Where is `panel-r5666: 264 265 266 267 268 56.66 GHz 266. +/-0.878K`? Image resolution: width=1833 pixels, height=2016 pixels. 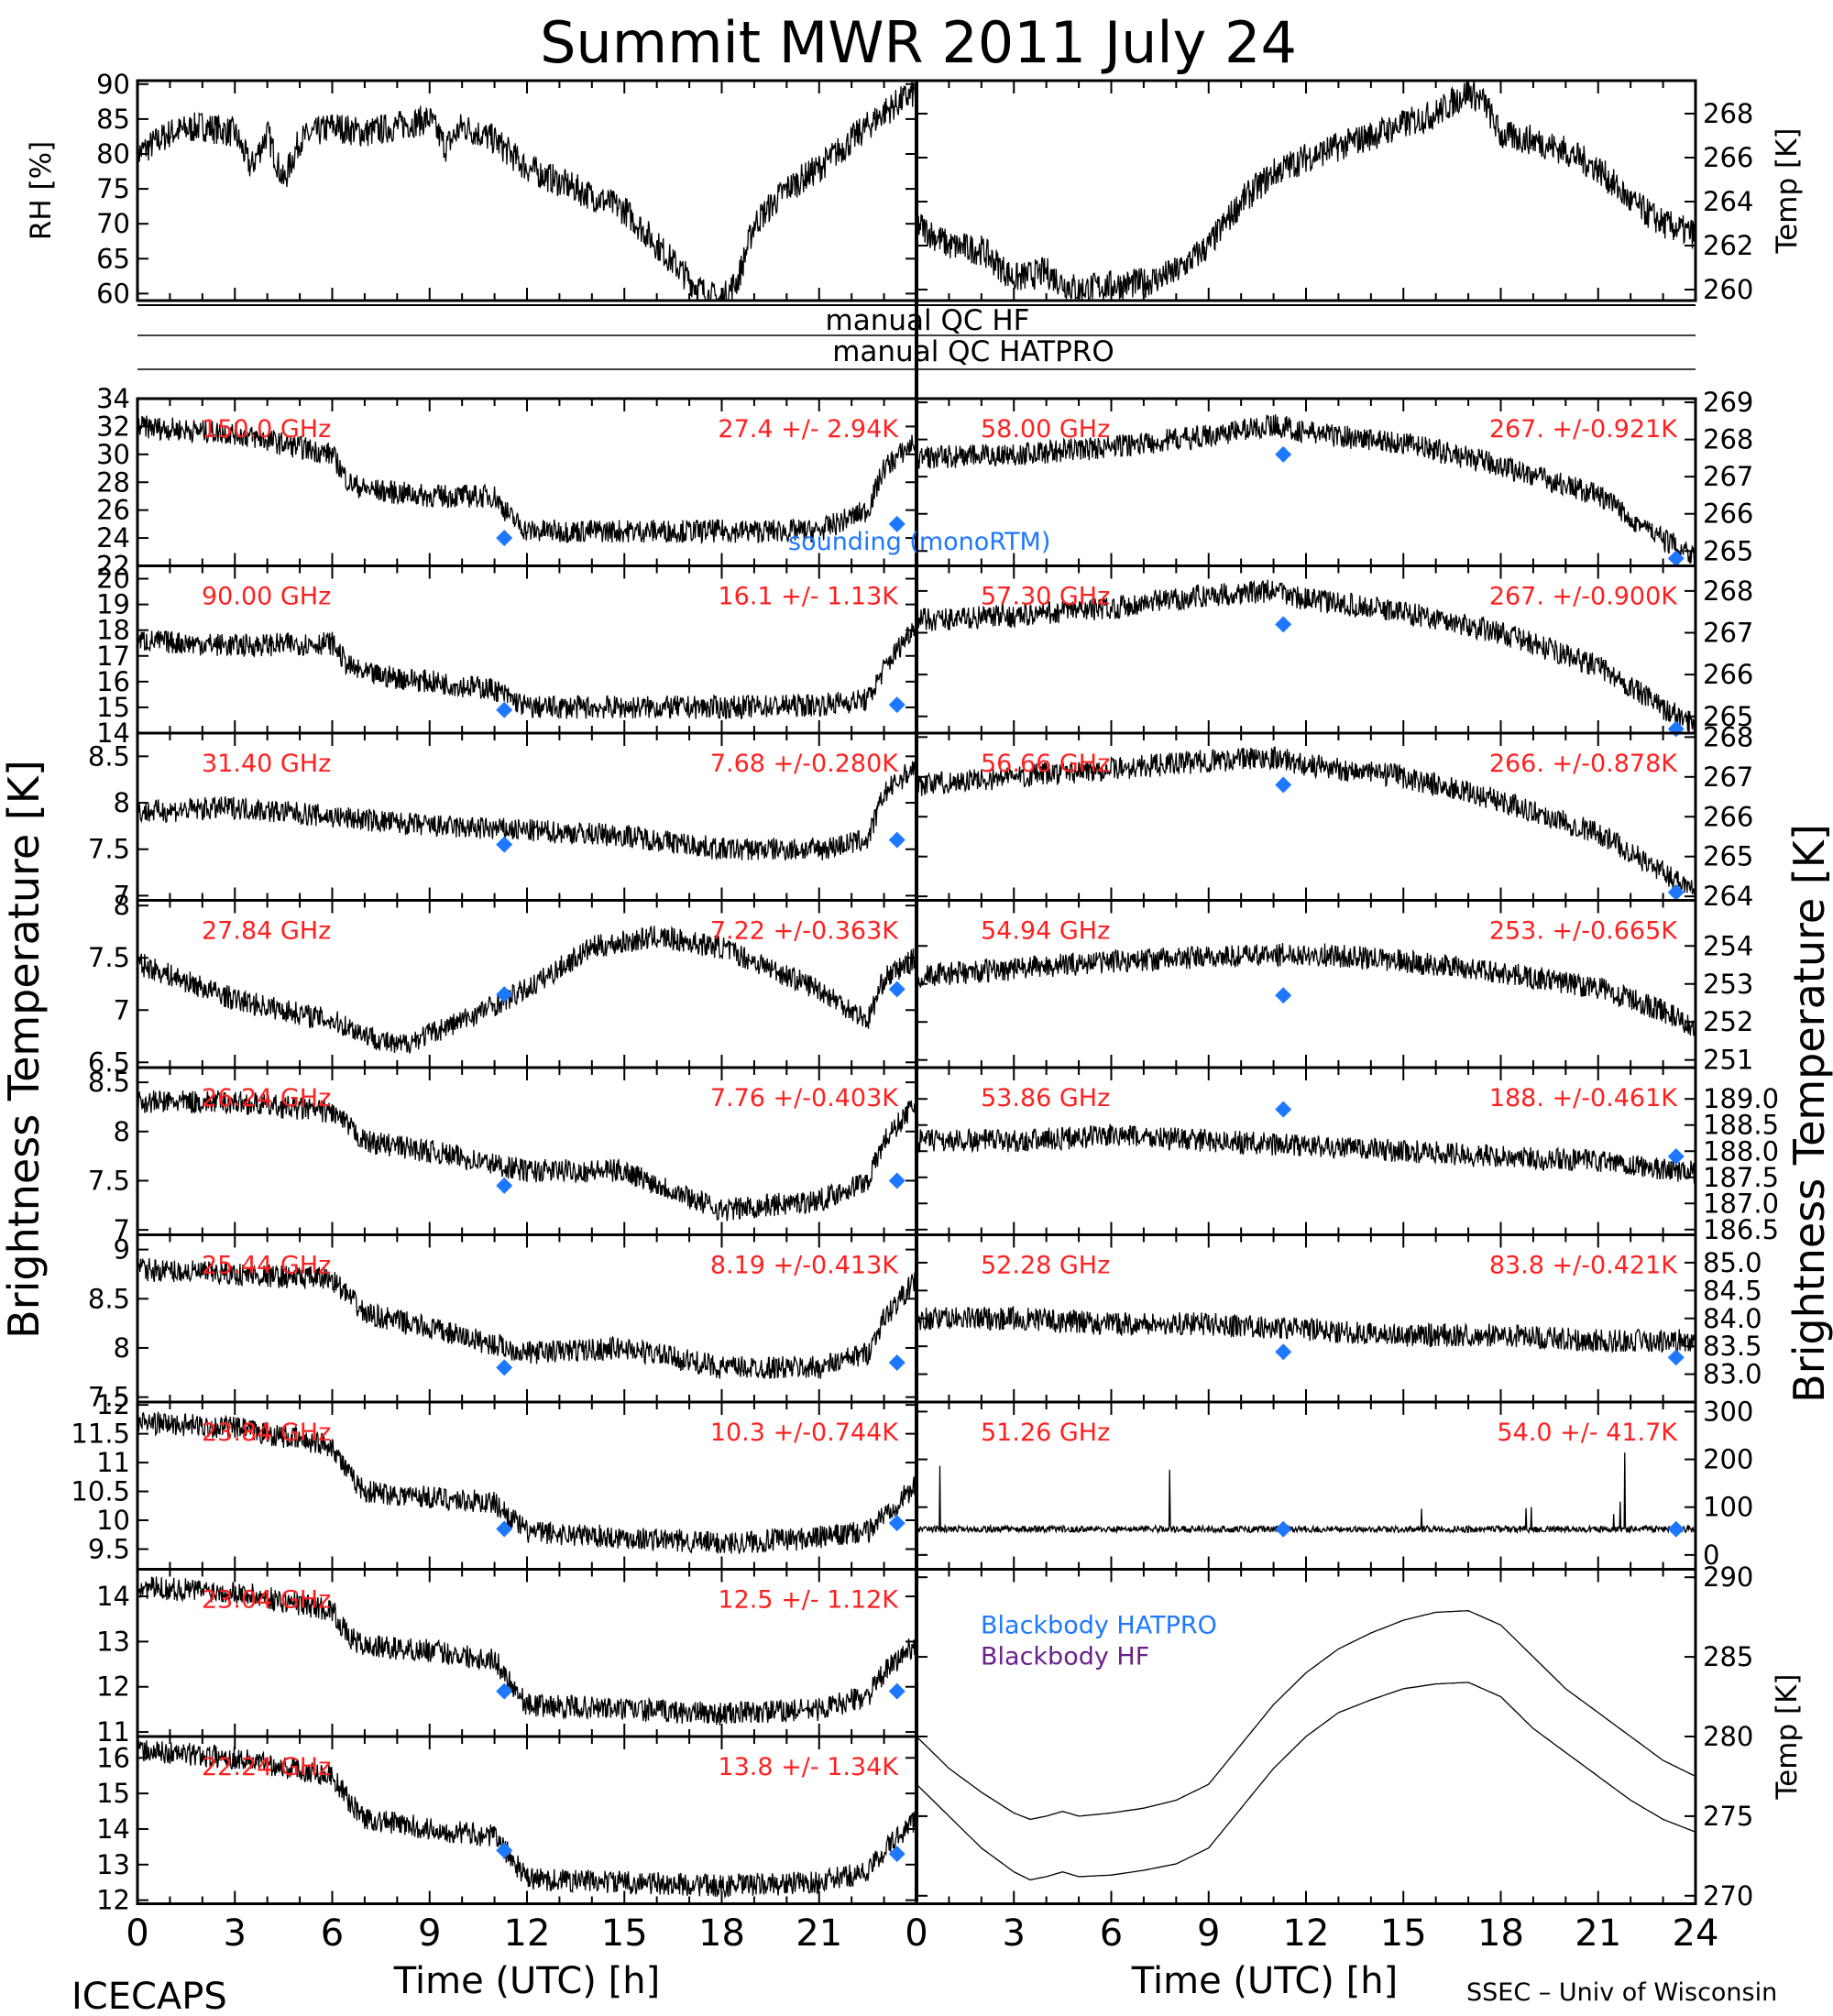 panel-r5666: 264 265 266 267 268 56.66 GHz 266. +/-0.878K is located at coordinates (1334, 816).